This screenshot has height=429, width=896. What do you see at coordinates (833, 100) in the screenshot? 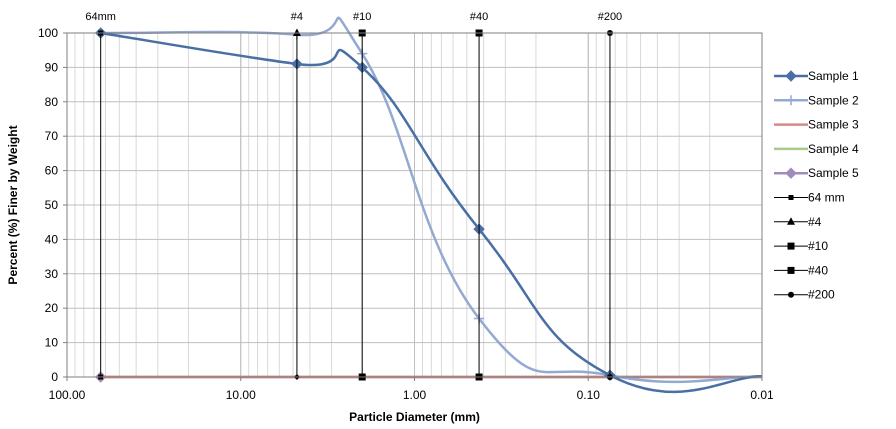
I see `legend-label: Sample 2` at bounding box center [833, 100].